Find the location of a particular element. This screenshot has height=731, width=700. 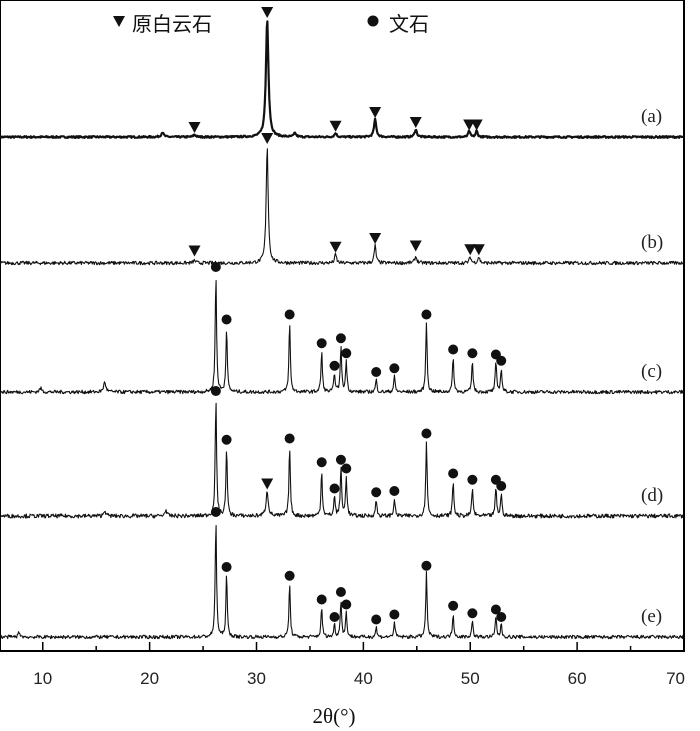

curve-label-c: (c) is located at coordinates (651, 371).